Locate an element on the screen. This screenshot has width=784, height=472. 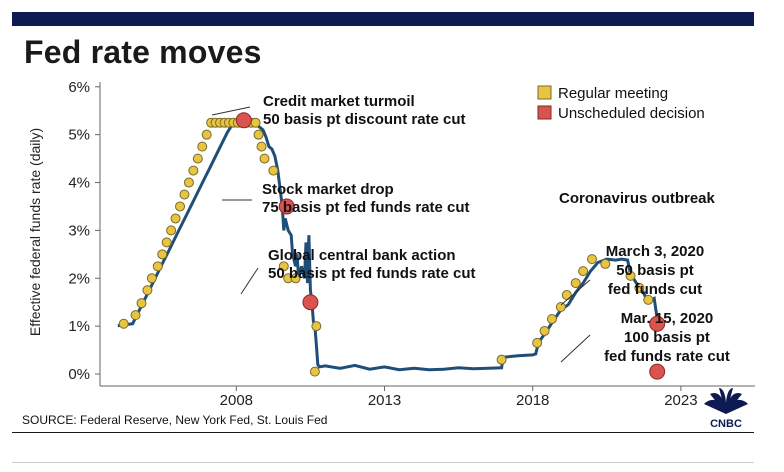
x-tick-group: 2008 2013 2018 2023 is located at coordinates (459, 397).